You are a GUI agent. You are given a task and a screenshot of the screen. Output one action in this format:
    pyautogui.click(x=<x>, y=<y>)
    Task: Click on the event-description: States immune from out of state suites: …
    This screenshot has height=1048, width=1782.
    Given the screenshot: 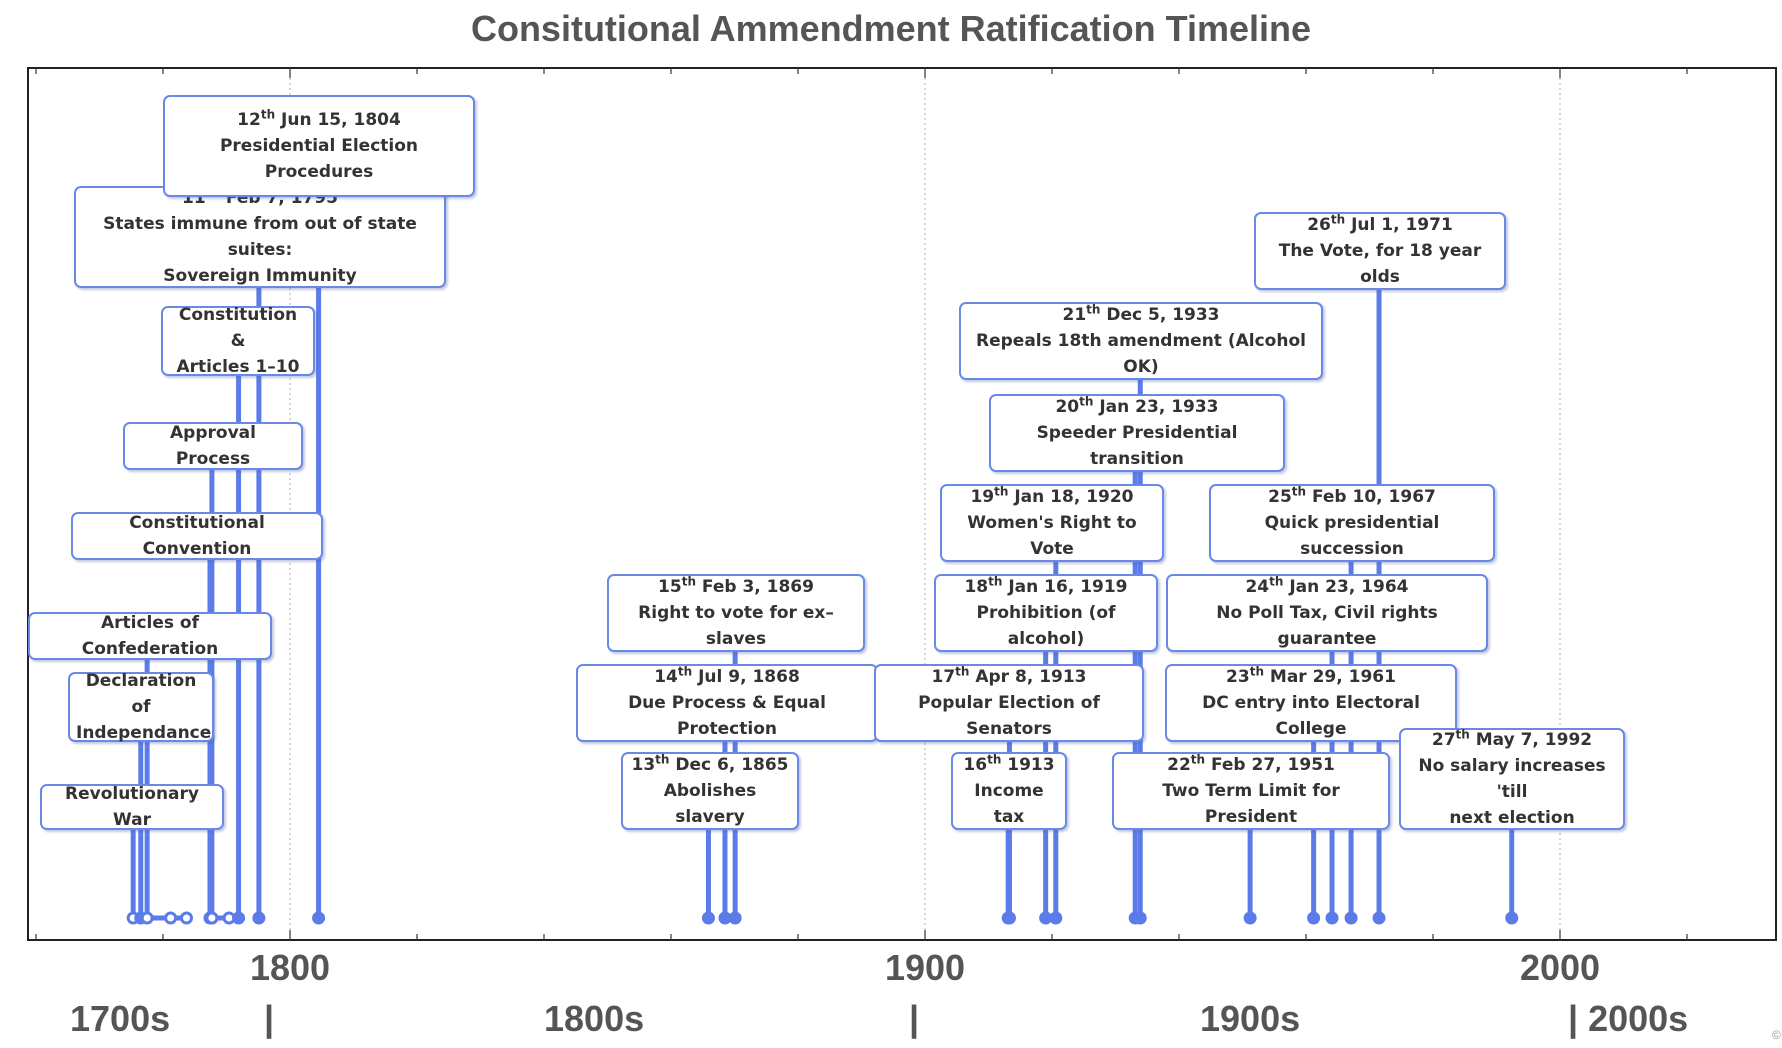 What is the action you would take?
    pyautogui.click(x=260, y=250)
    